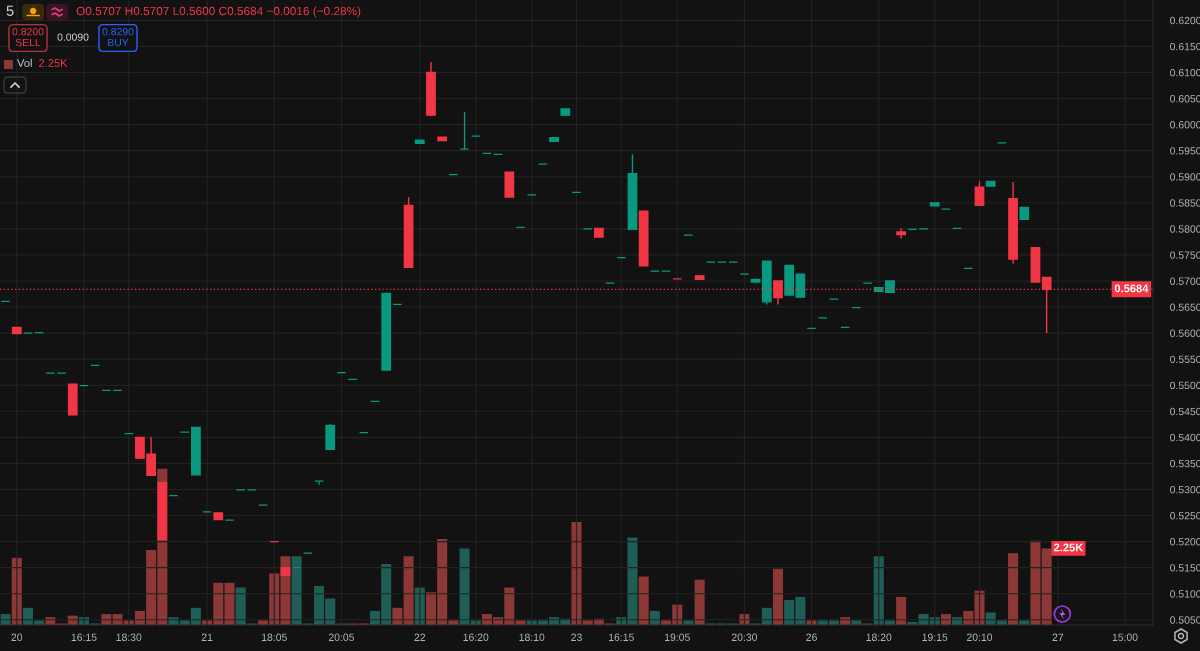 The width and height of the screenshot is (1200, 651). I want to click on text: 2.25K, so click(53, 63).